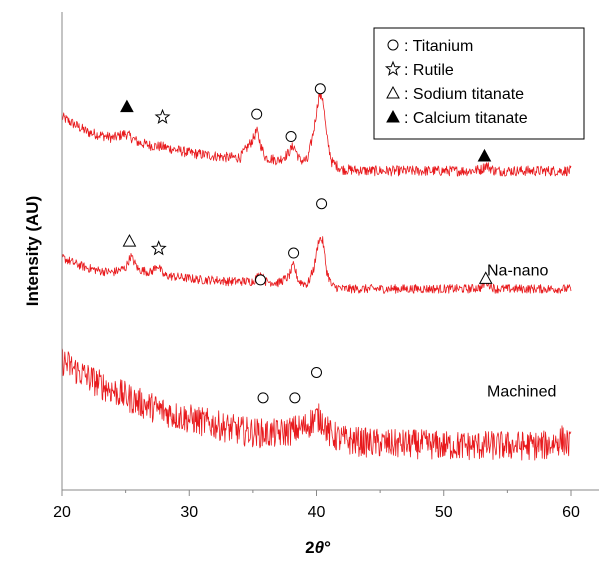 This screenshot has width=599, height=563. I want to click on x-axis-label-theta: θ, so click(320, 547).